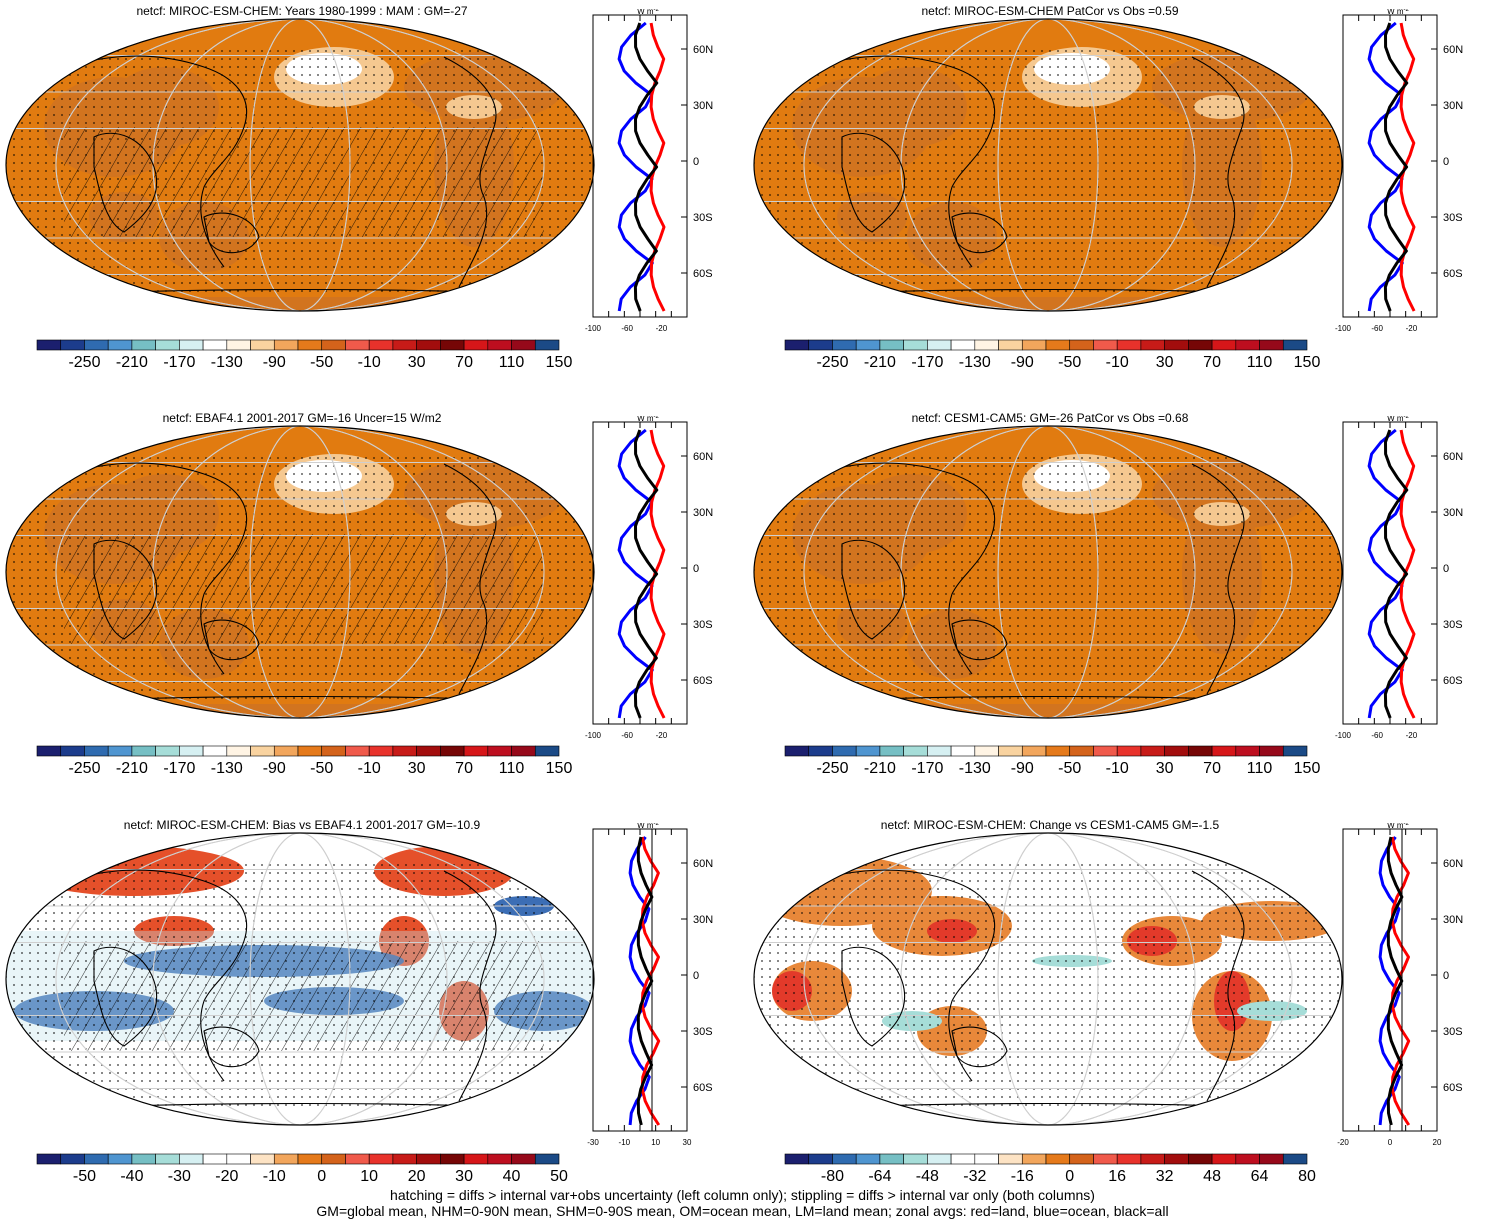 The width and height of the screenshot is (1485, 1221). Describe the element at coordinates (880, 1176) in the screenshot. I see `colorbar-label: -64` at that location.